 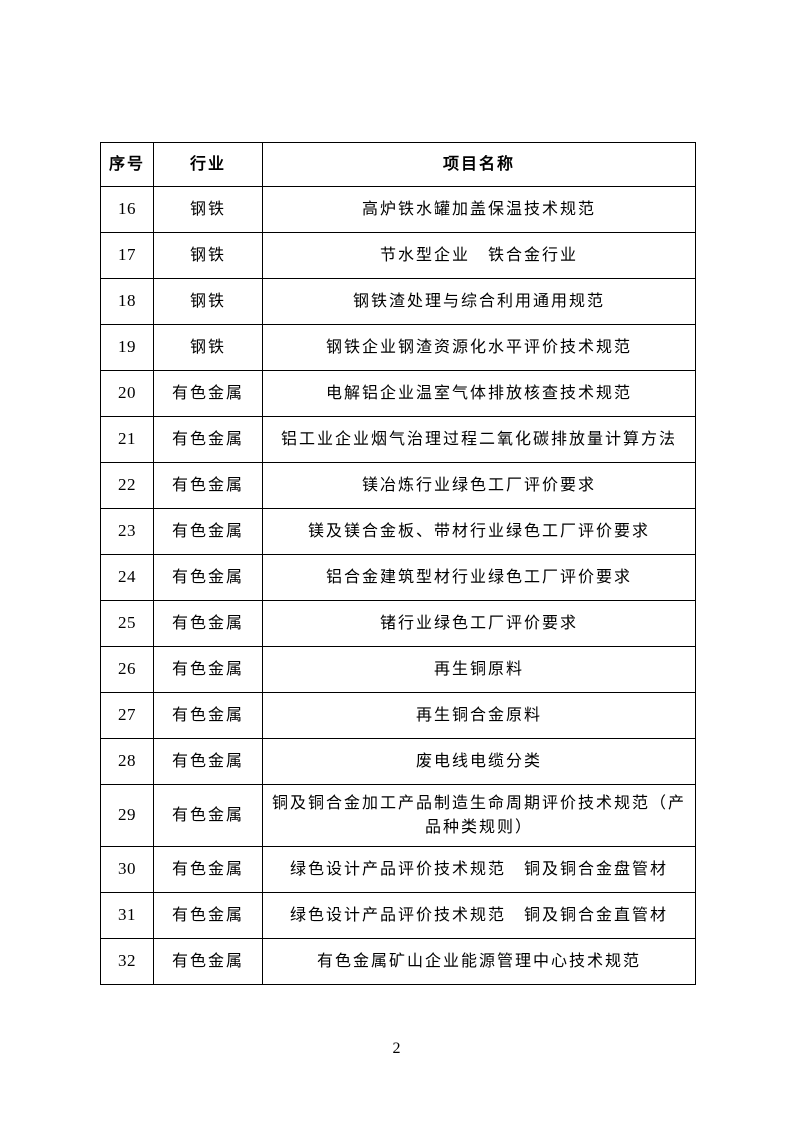 What do you see at coordinates (127, 961) in the screenshot?
I see `serial-number-cell: 32` at bounding box center [127, 961].